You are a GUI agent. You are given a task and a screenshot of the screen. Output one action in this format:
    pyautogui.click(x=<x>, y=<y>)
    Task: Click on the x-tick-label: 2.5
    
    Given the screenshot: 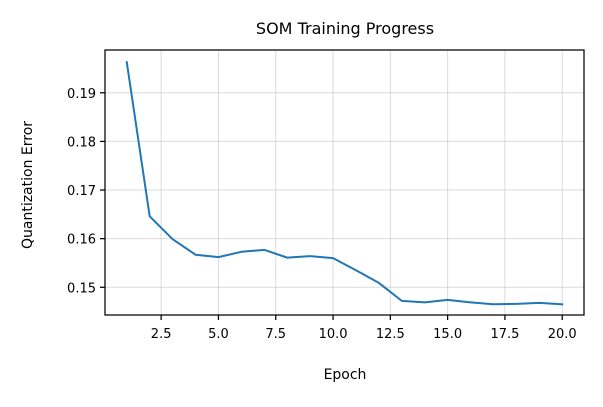 What is the action you would take?
    pyautogui.click(x=161, y=334)
    